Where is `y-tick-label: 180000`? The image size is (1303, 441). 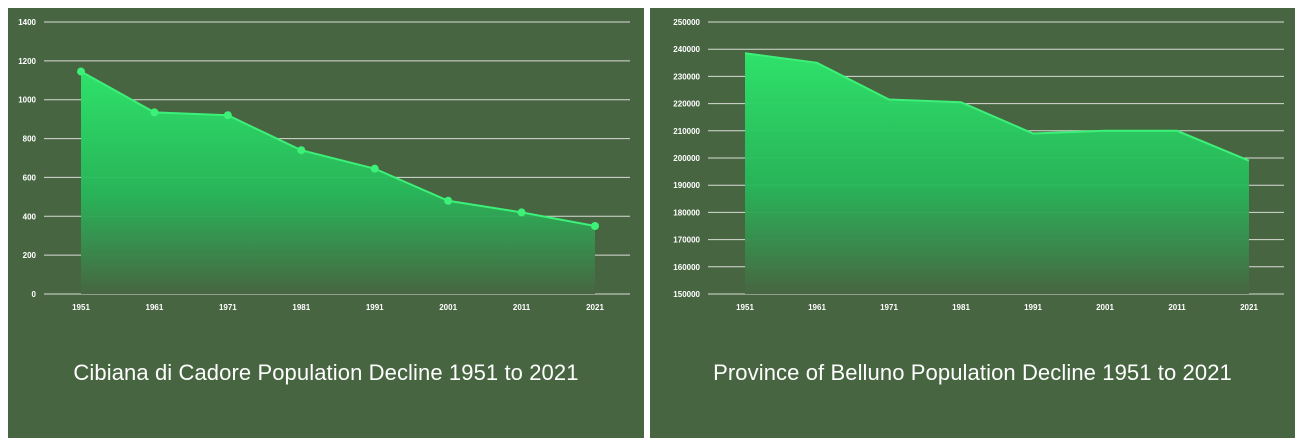
y-tick-label: 180000 is located at coordinates (686, 212).